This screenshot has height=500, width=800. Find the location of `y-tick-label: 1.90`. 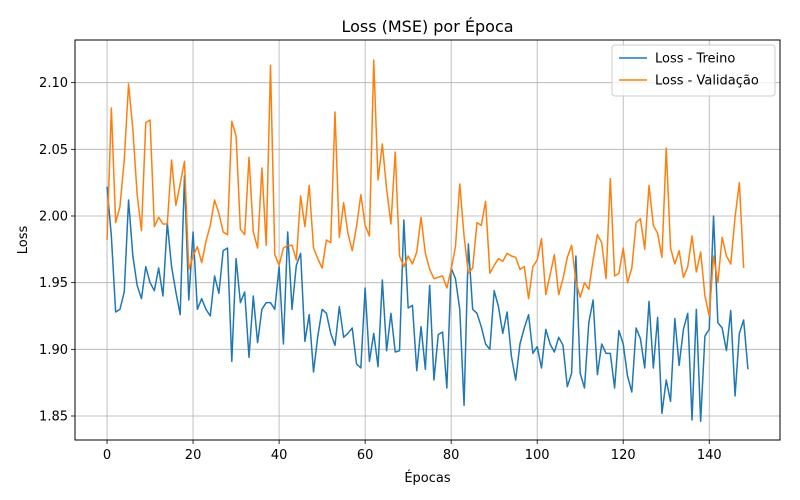

y-tick-label: 1.90 is located at coordinates (53, 350).